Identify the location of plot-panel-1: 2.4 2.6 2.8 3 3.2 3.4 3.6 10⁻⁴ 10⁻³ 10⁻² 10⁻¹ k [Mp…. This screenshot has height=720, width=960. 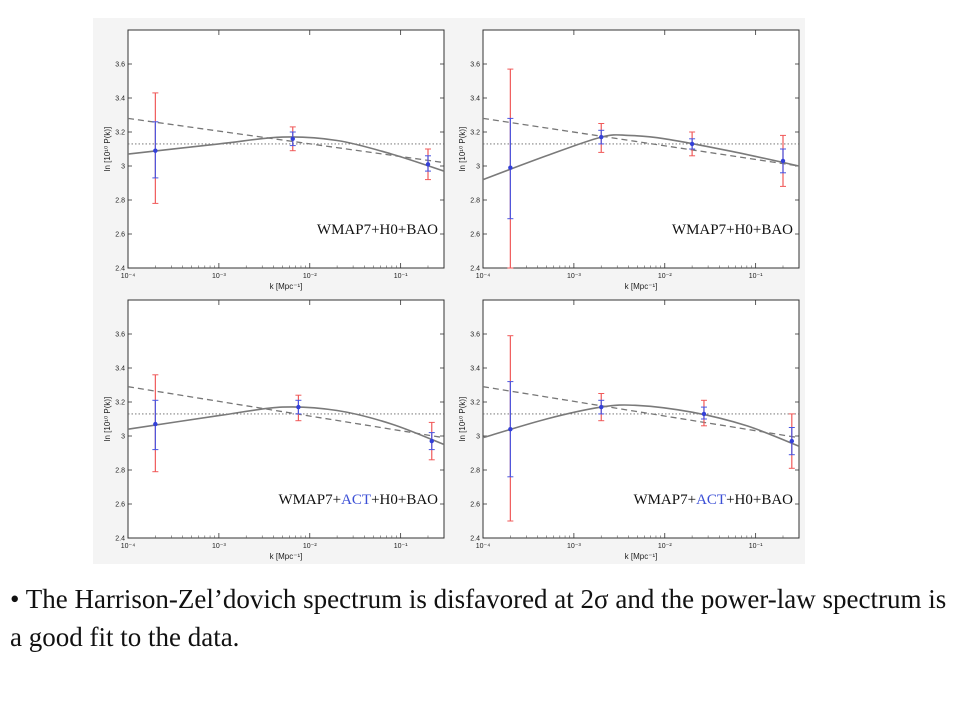
(274, 160).